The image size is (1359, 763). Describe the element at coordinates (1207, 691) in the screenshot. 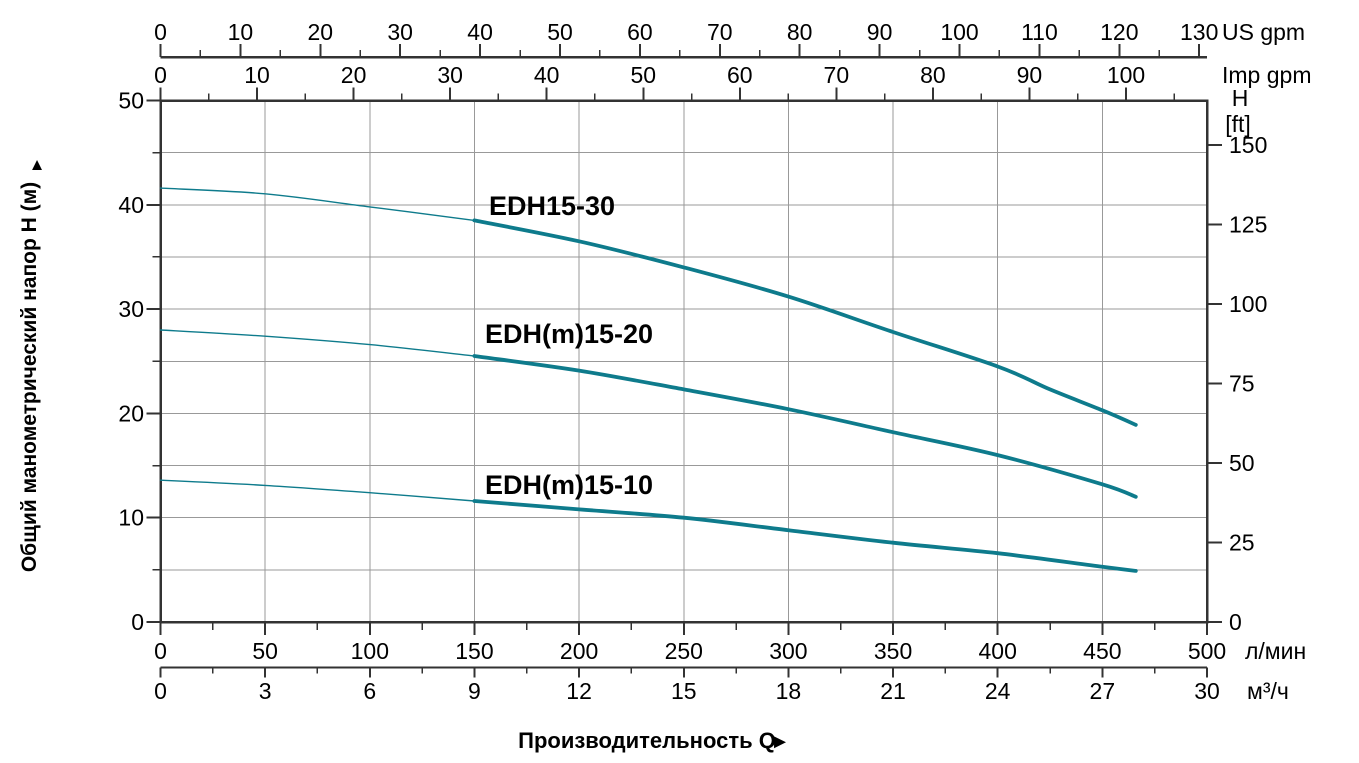

I see `m3h-tick-label: 30` at that location.